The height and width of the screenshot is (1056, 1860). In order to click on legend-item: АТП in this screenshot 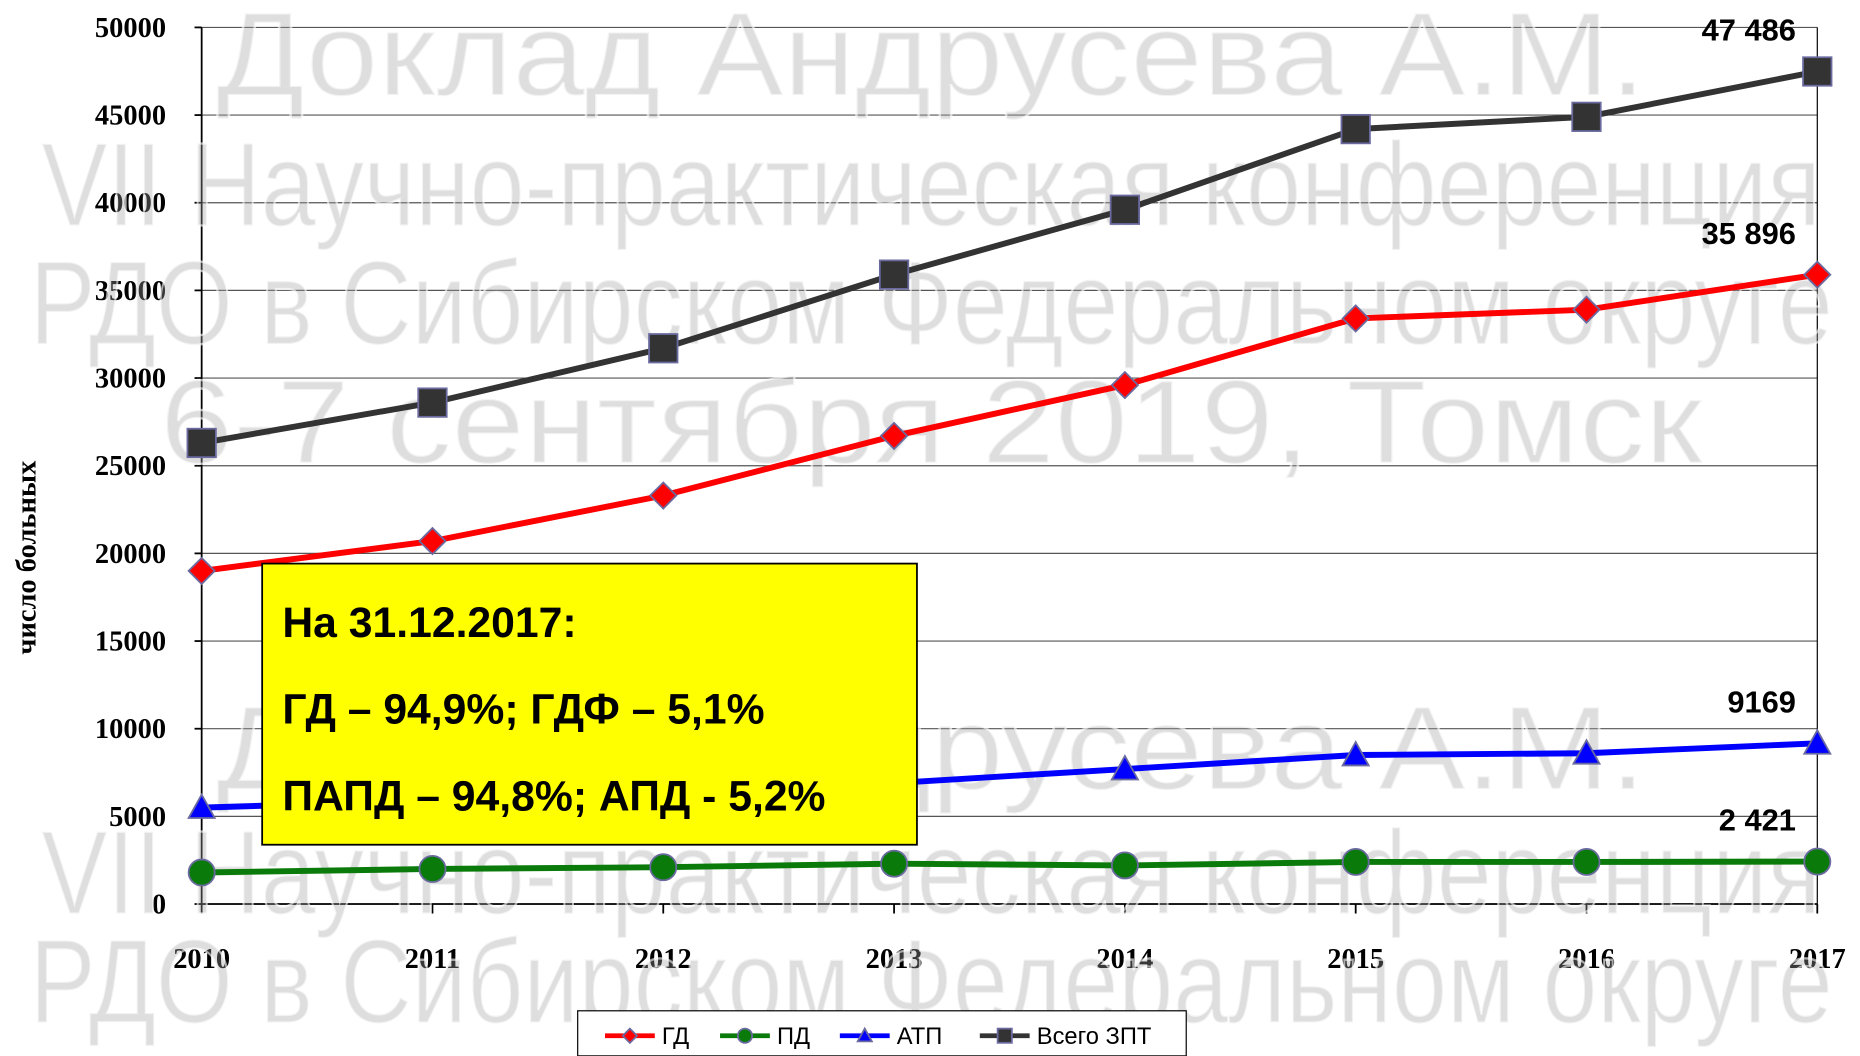, I will do `click(891, 1037)`.